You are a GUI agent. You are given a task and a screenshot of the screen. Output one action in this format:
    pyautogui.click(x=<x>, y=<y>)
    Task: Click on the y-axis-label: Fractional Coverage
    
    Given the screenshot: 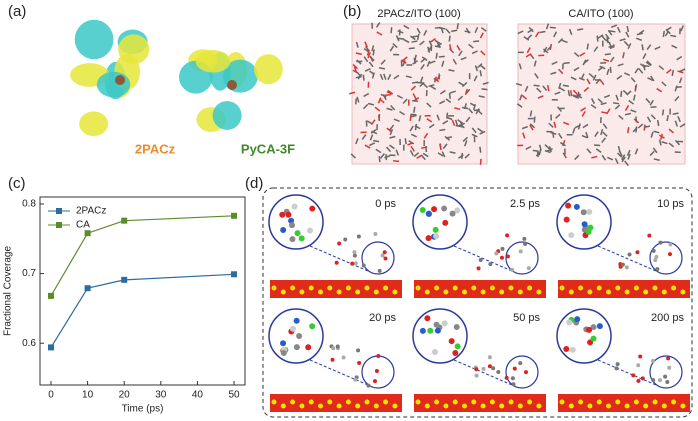 What is the action you would take?
    pyautogui.click(x=8, y=291)
    